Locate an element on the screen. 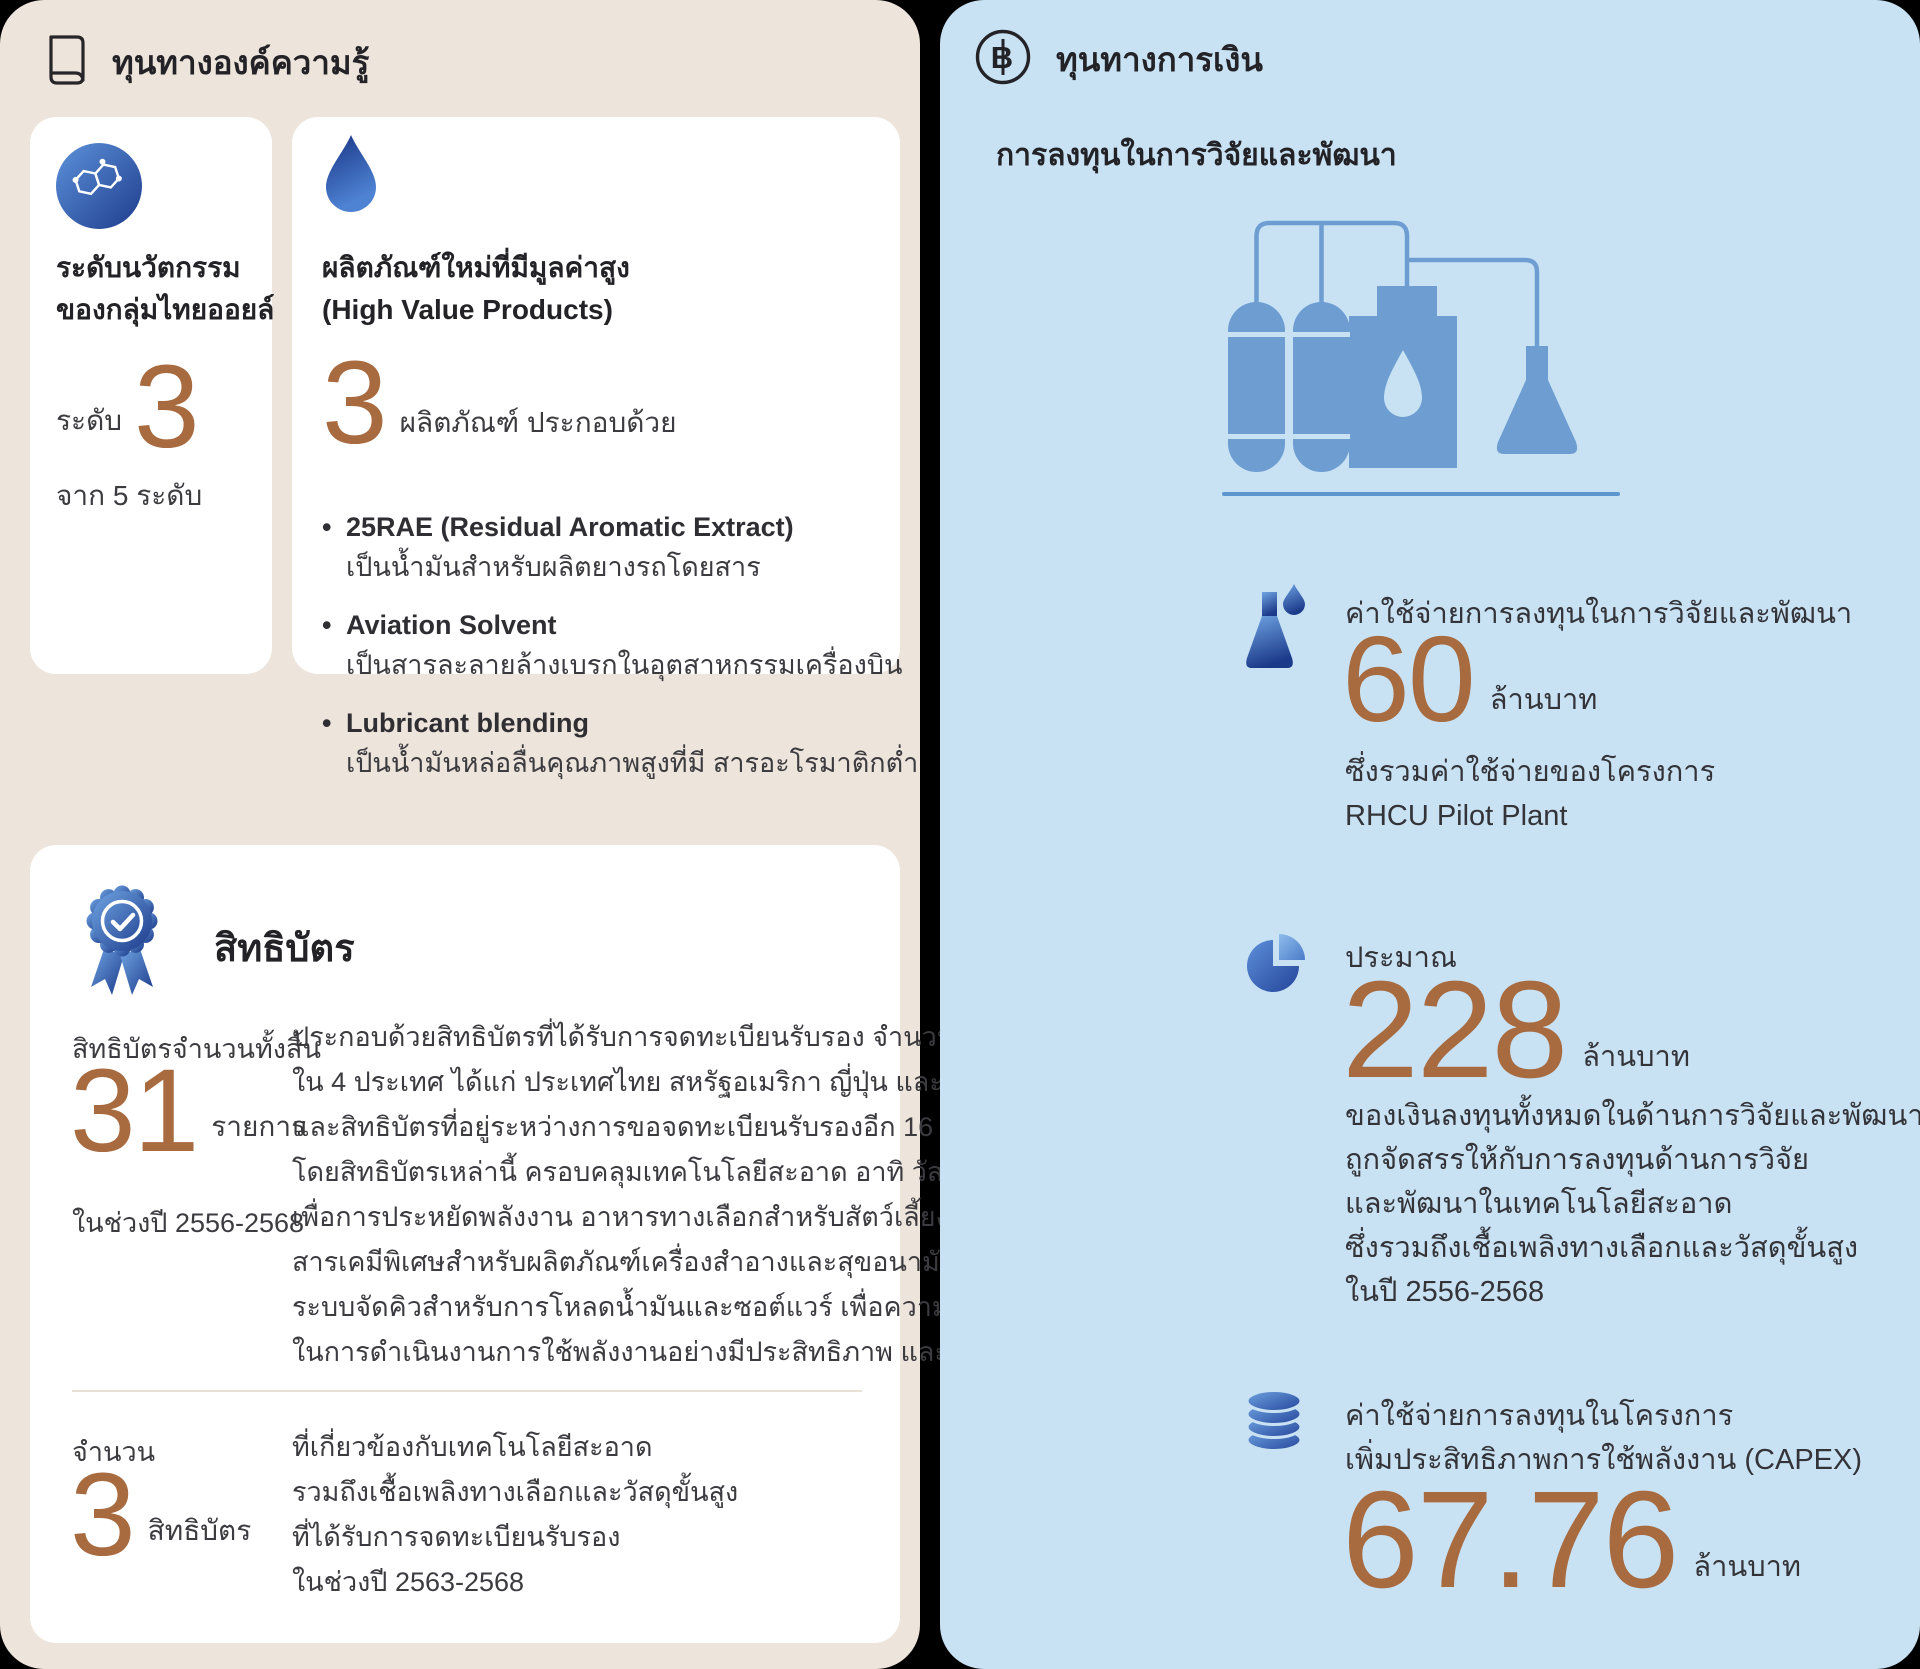 The height and width of the screenshot is (1669, 1920). rd-allocation-value: 228 ล้านบาท is located at coordinates (1516, 1030).